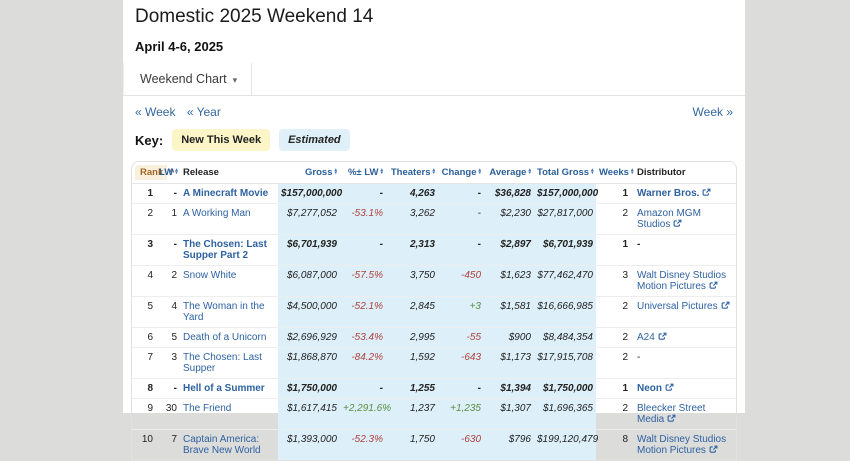  I want to click on cell-release: Snow White, so click(229, 281).